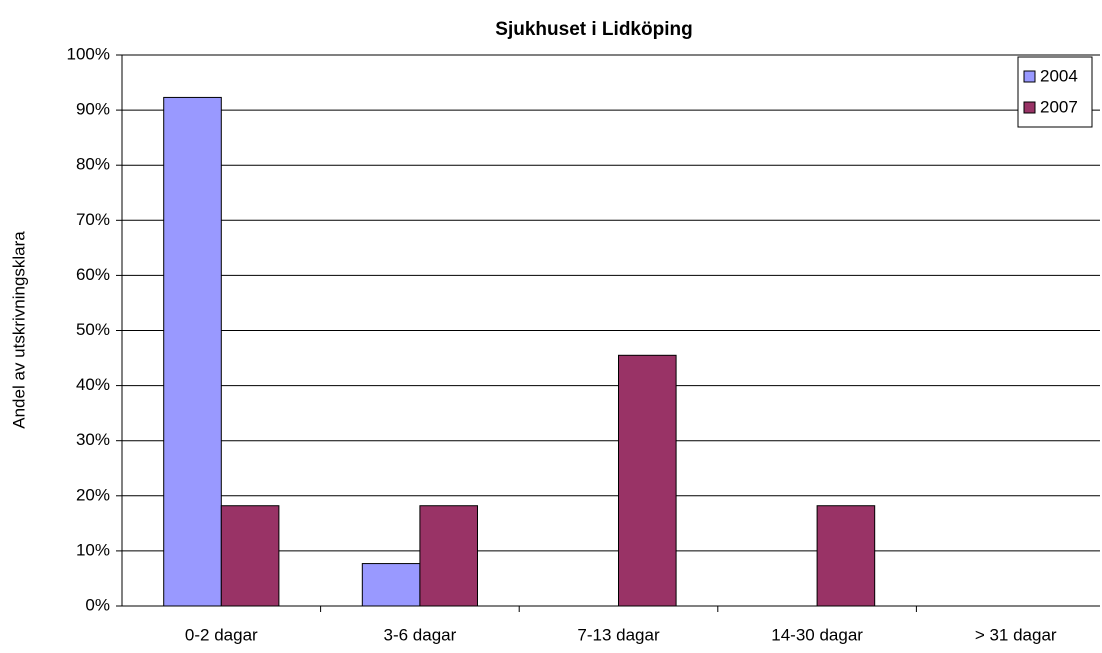 The height and width of the screenshot is (653, 1102). I want to click on x-tick-label: 7-13 dagar, so click(618, 634).